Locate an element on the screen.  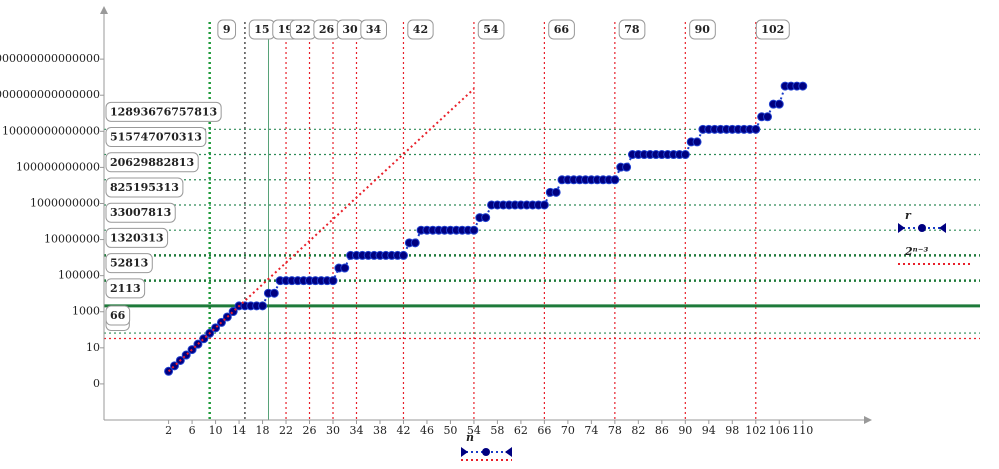
x-tick-label: 30 is located at coordinates (333, 430).